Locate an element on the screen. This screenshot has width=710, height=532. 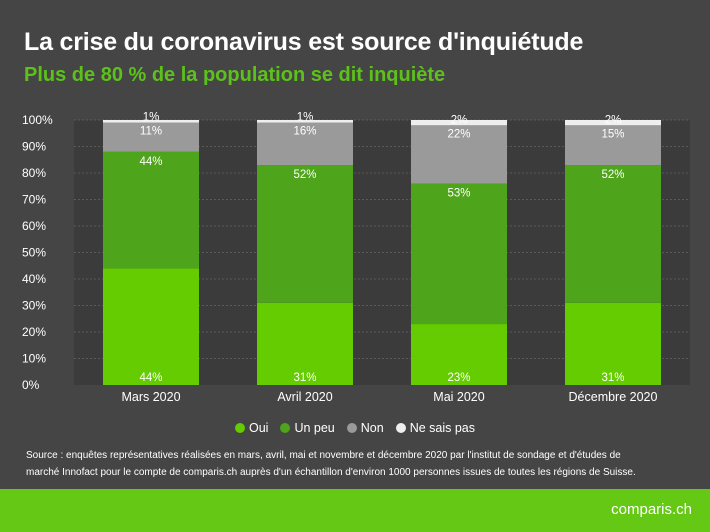
legend-item: Non is located at coordinates (365, 428).